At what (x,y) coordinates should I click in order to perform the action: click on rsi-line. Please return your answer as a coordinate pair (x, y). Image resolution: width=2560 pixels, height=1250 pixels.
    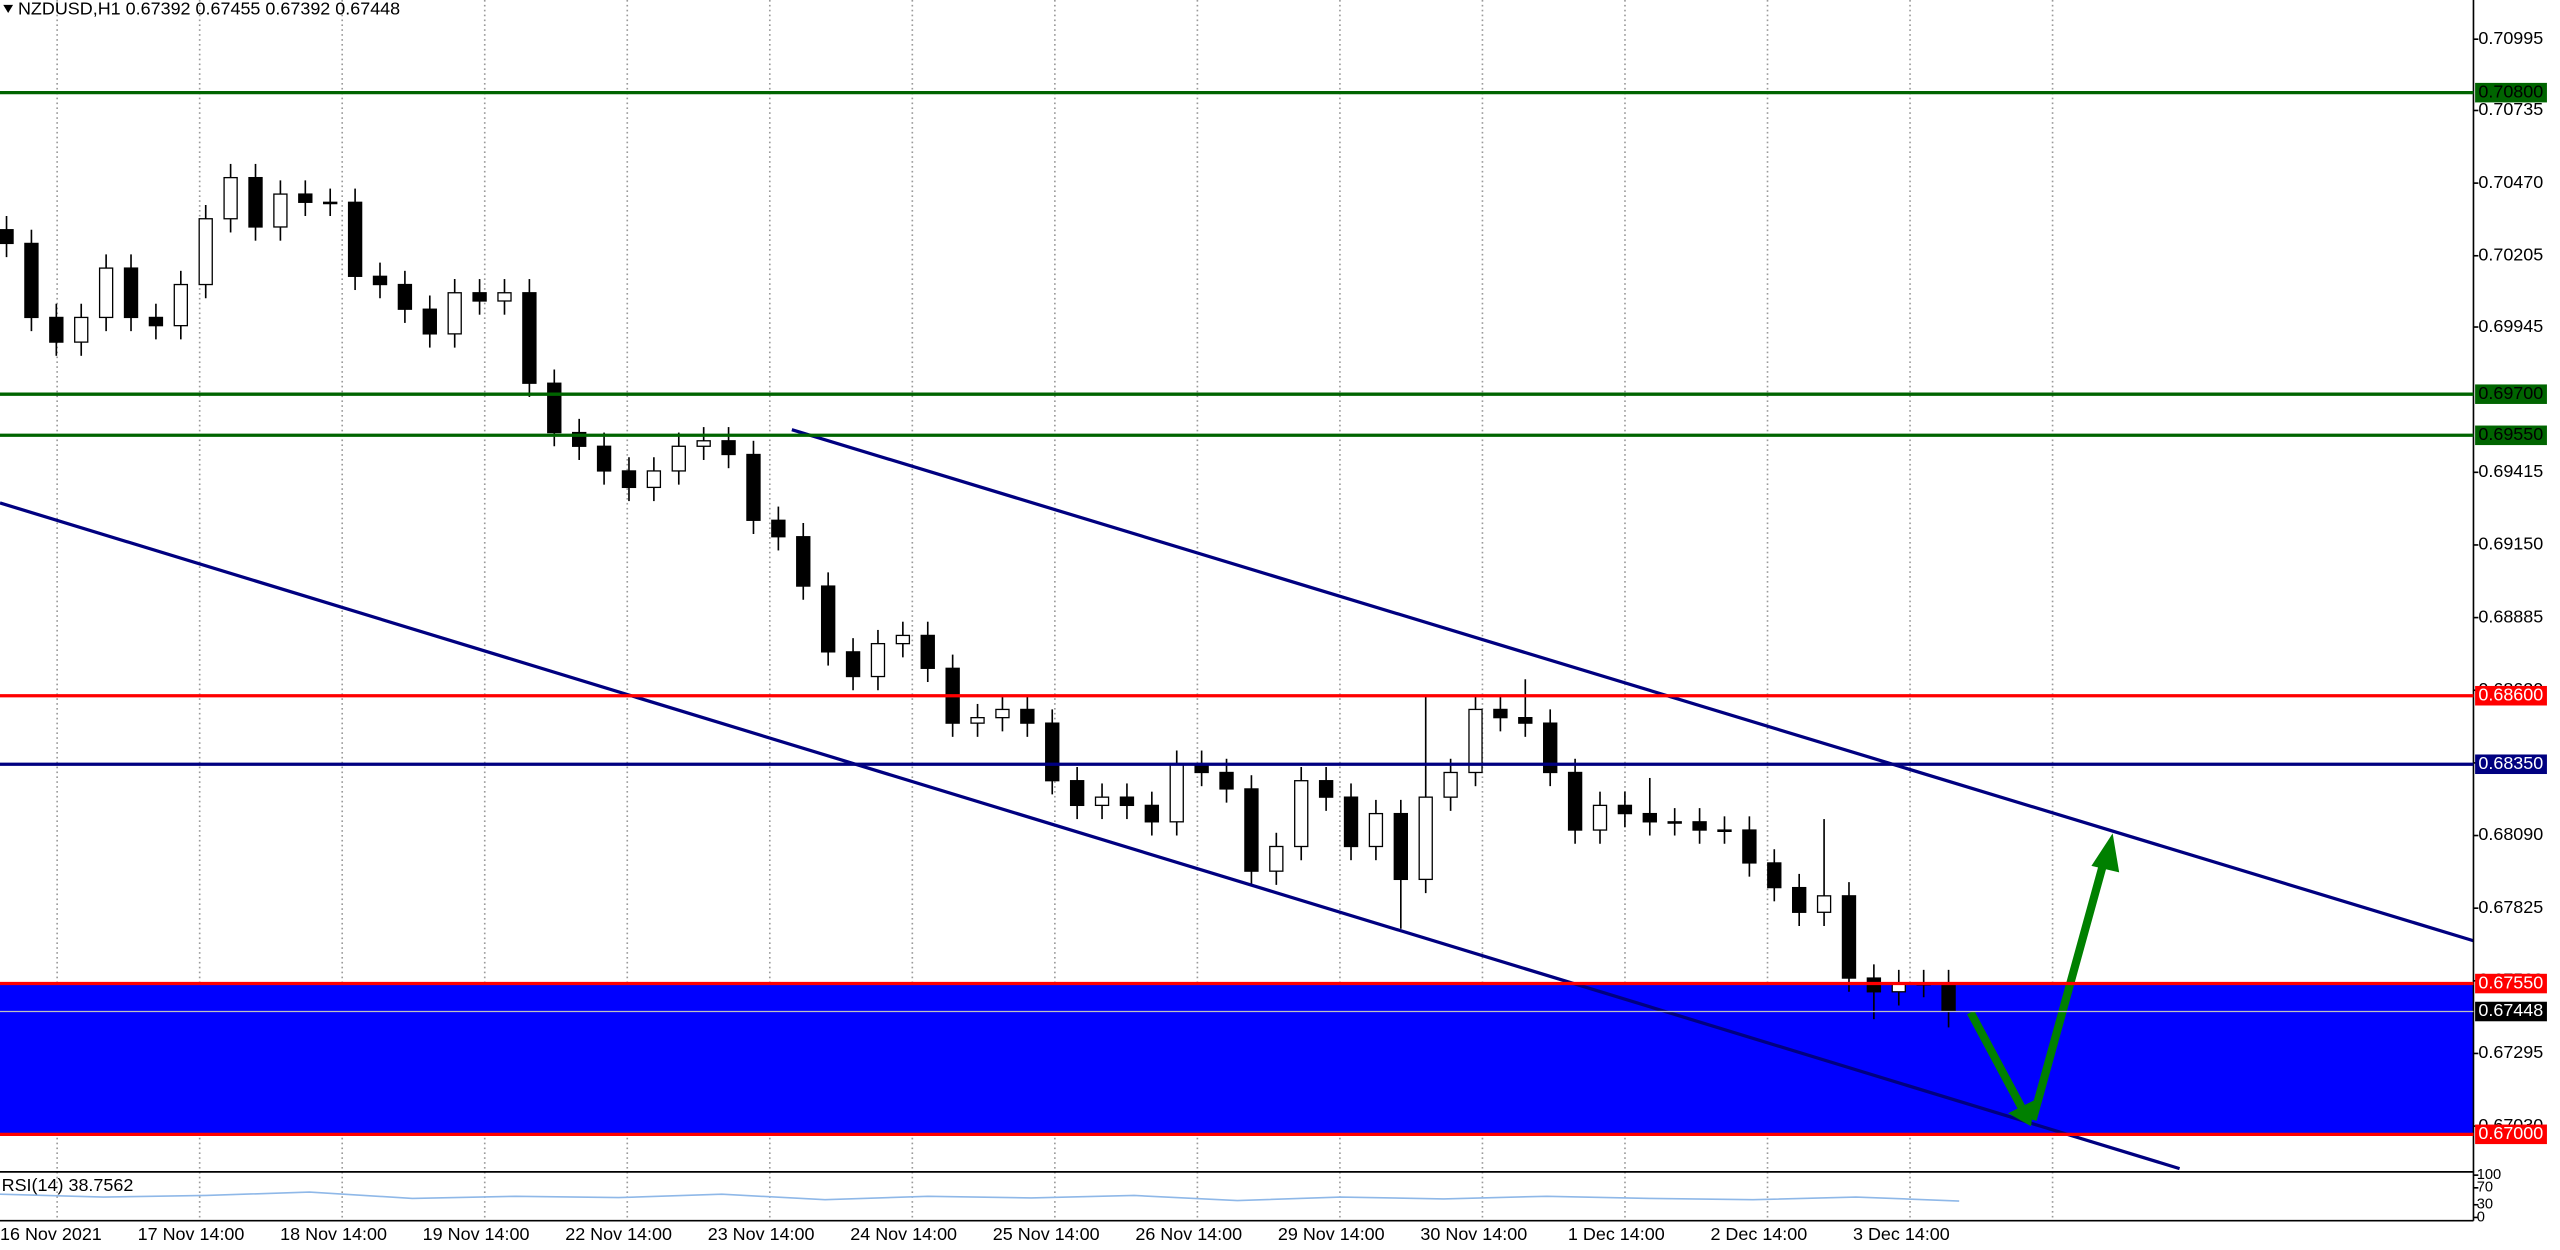
    Looking at the image, I should click on (980, 1196).